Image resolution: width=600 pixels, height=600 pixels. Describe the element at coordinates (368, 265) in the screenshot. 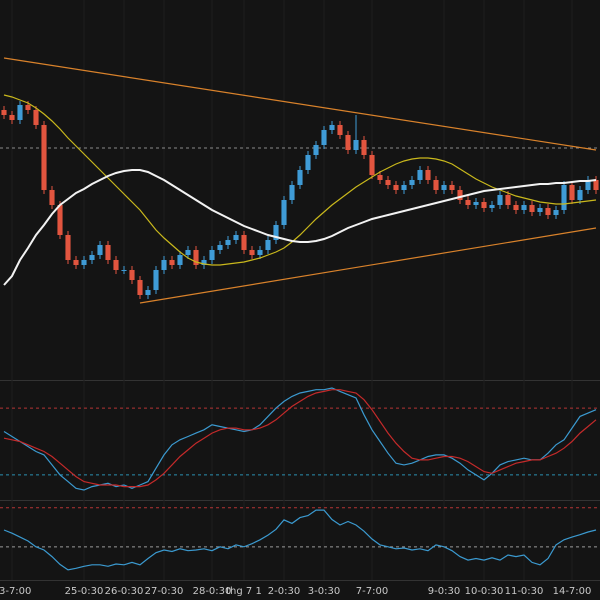

I see `trendline` at that location.